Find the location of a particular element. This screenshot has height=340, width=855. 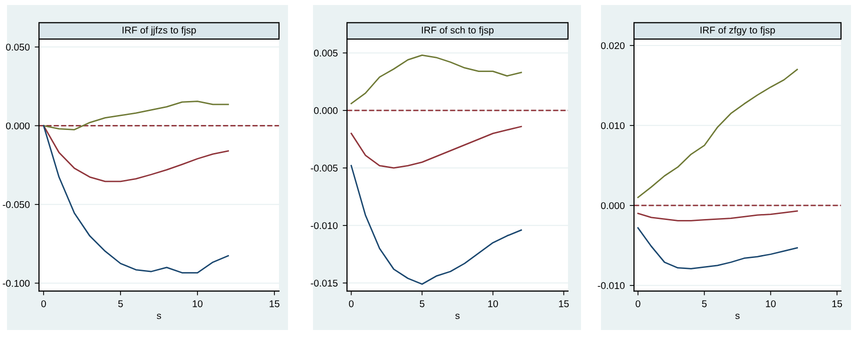

y-tick-label: 0.050 is located at coordinates (18, 47).